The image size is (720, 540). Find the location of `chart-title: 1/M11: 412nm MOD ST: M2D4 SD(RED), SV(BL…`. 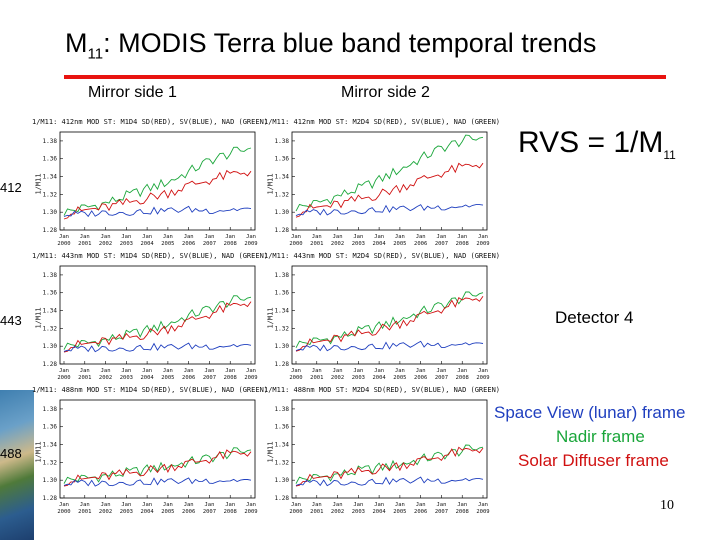

chart-title: 1/M11: 412nm MOD ST: M2D4 SD(RED), SV(BL… is located at coordinates (382, 122).